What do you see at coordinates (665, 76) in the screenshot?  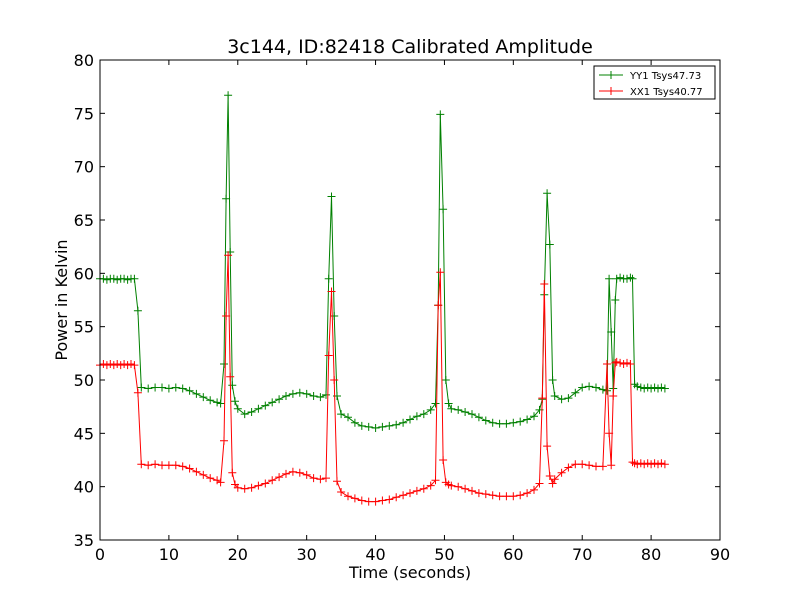 I see `legend-label: YY1 Tsys47.73` at bounding box center [665, 76].